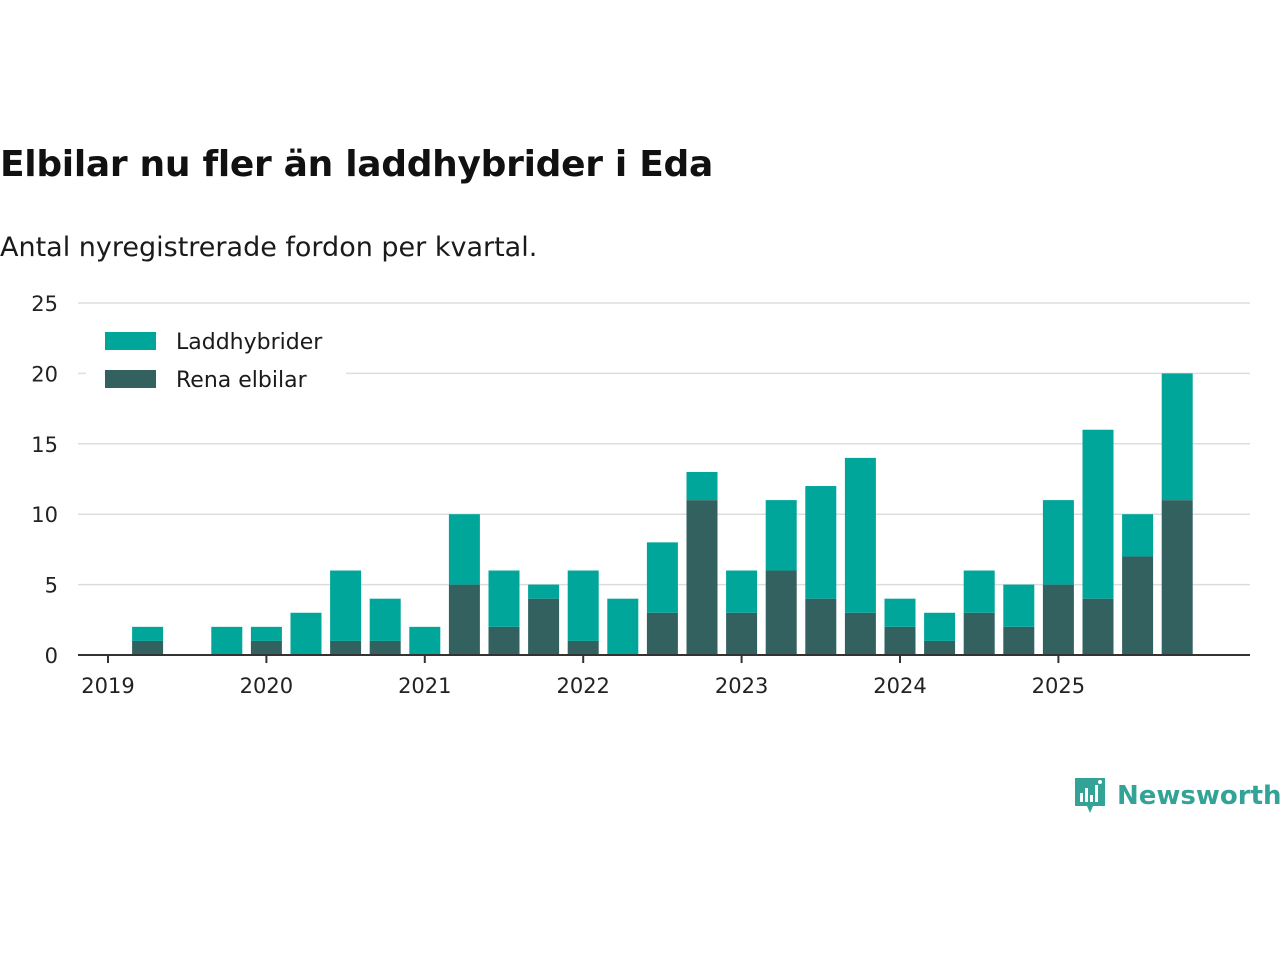 The width and height of the screenshot is (1280, 960). Describe the element at coordinates (44, 374) in the screenshot. I see `y-tick-label: 20` at that location.